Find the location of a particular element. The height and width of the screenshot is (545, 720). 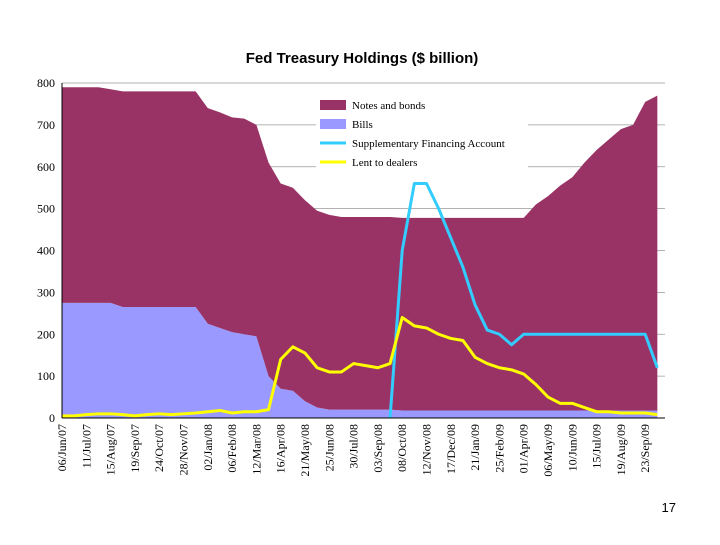

x-tick-label: 21/May/08 is located at coordinates (305, 450).